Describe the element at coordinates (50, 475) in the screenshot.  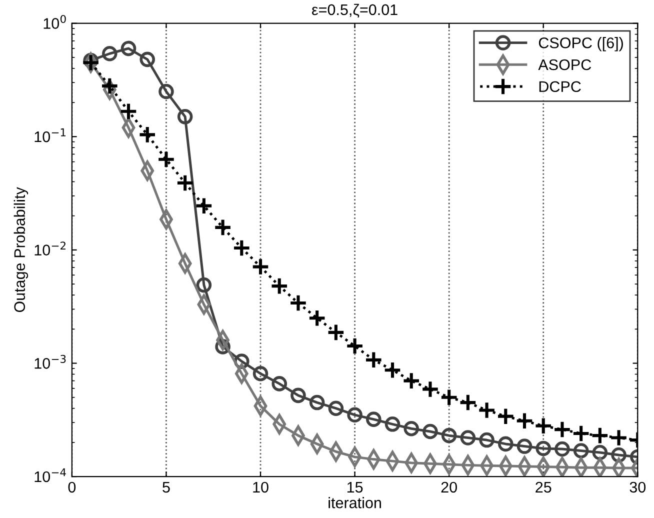
I see `y-tick-label: 10$^{−4}$` at that location.